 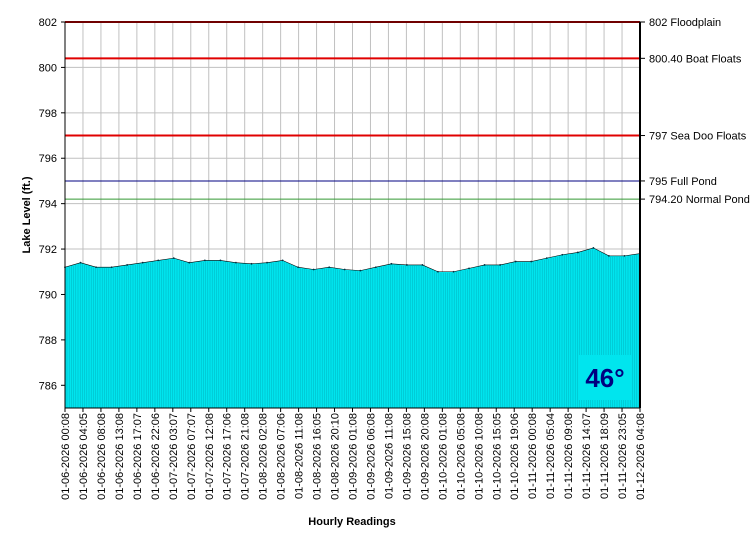 What do you see at coordinates (48, 205) in the screenshot?
I see `y-tick-label: 794` at bounding box center [48, 205].